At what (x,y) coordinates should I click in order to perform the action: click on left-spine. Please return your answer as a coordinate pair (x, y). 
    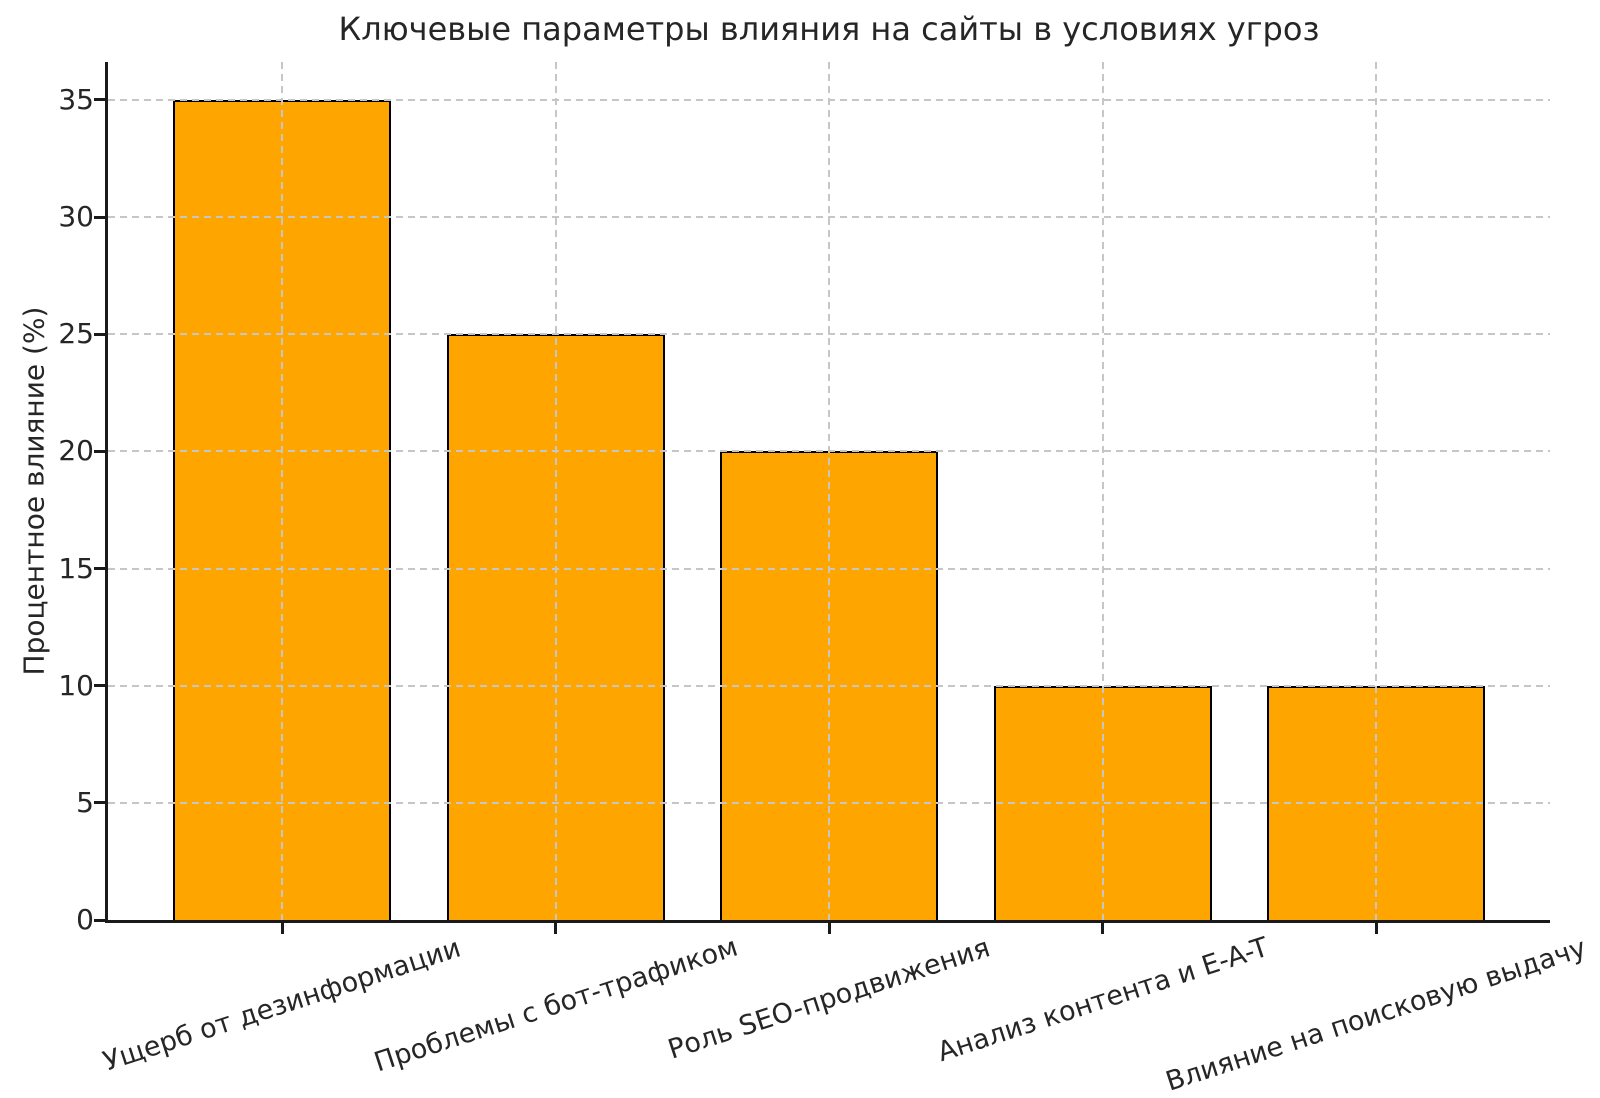
    Looking at the image, I should click on (106, 492).